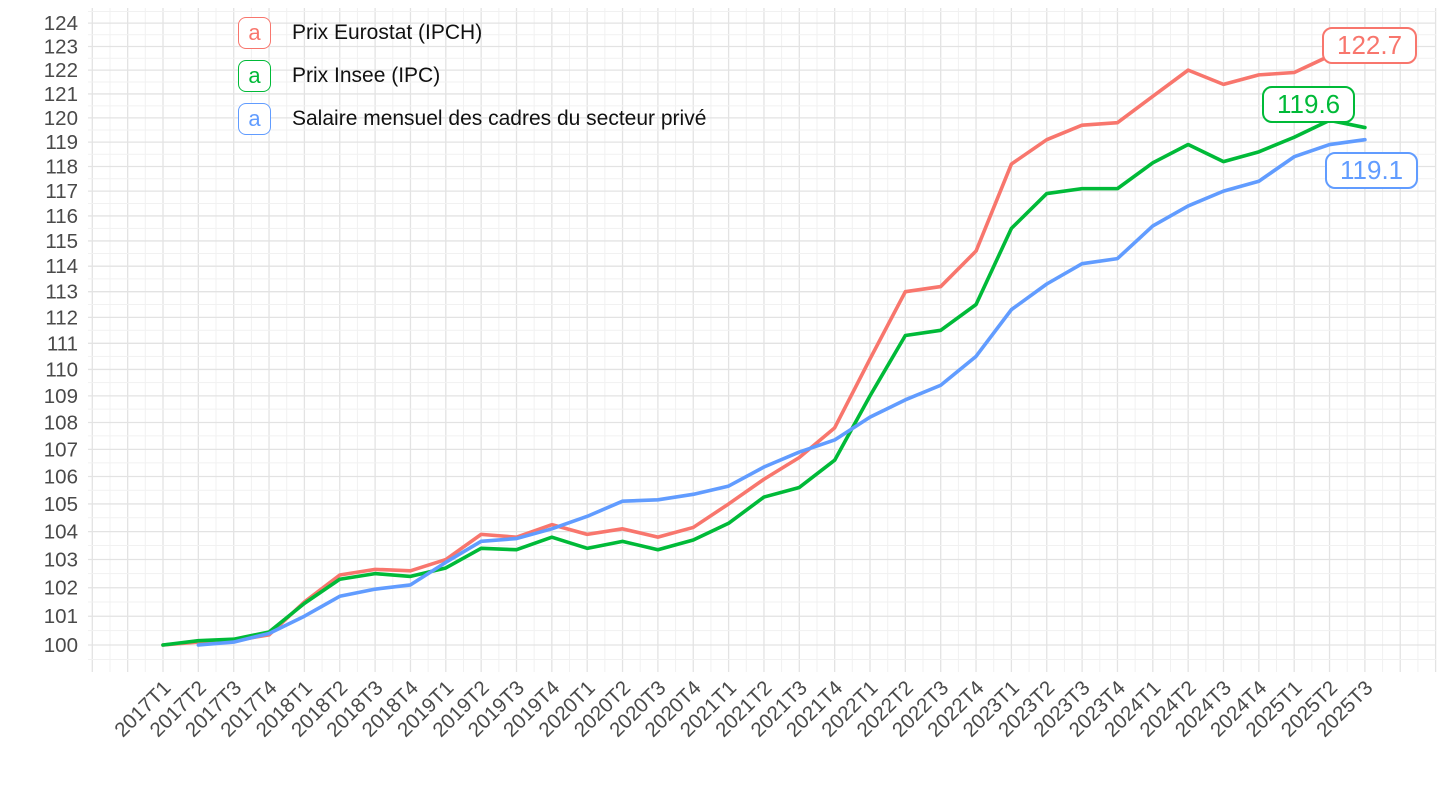 The width and height of the screenshot is (1440, 810). I want to click on y-axis-tick-label: 103, so click(61, 560).